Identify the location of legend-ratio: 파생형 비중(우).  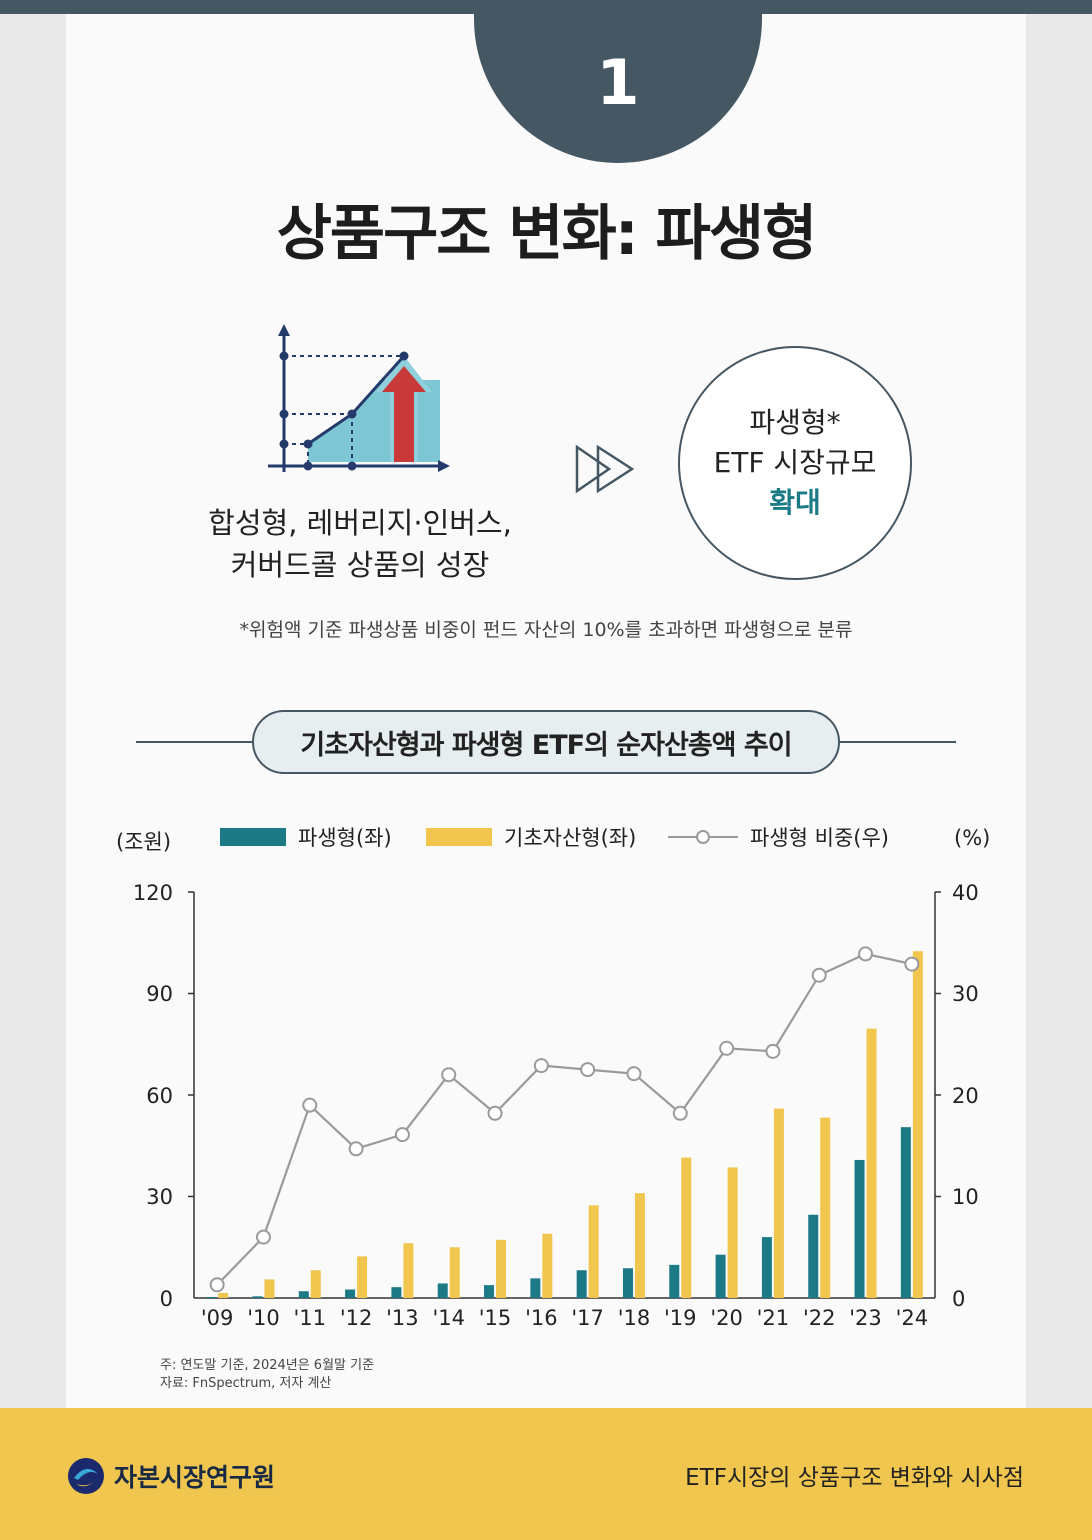
(778, 837).